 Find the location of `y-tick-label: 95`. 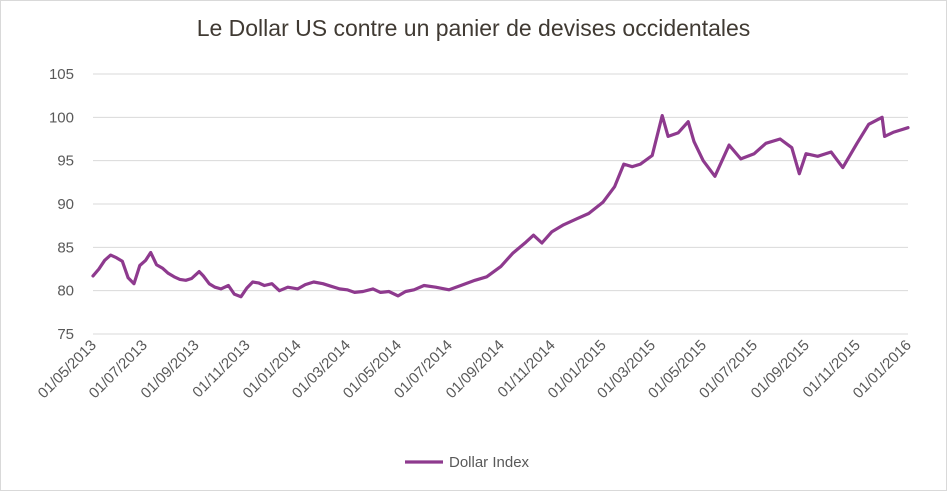

y-tick-label: 95 is located at coordinates (65, 161).